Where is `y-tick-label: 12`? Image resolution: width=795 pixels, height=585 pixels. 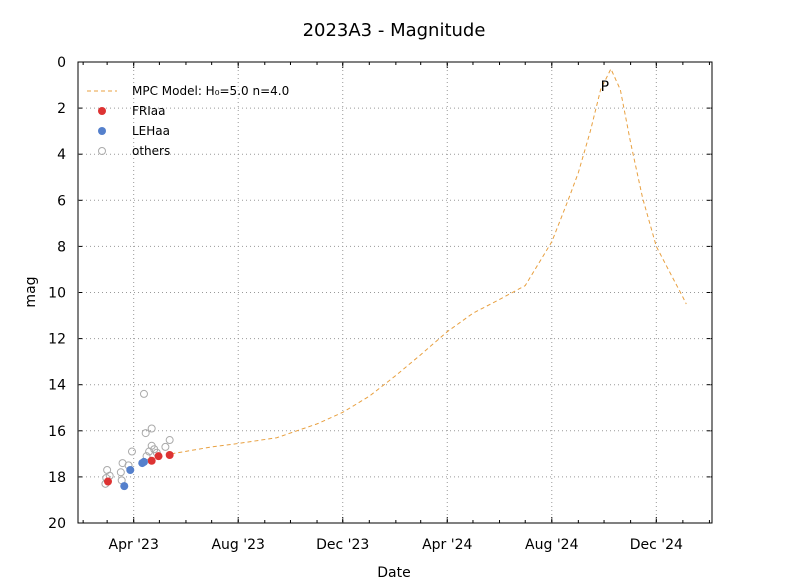 y-tick-label: 12 is located at coordinates (57, 340).